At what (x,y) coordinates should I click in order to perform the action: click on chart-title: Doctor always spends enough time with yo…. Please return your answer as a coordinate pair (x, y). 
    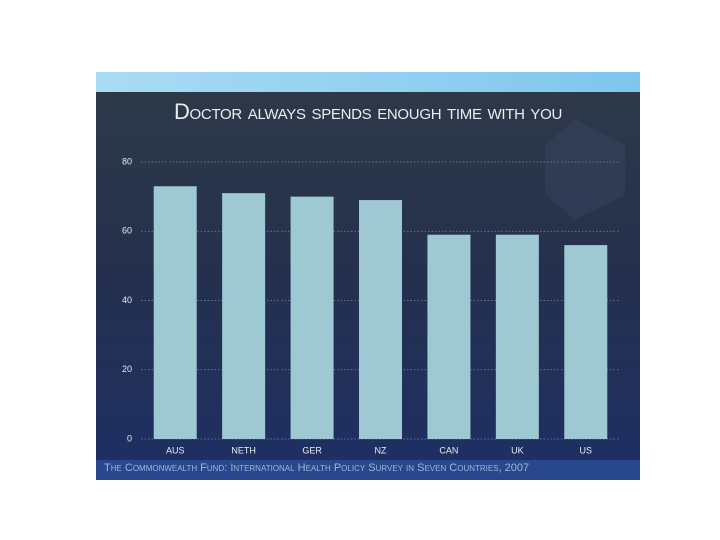
    Looking at the image, I should click on (368, 111).